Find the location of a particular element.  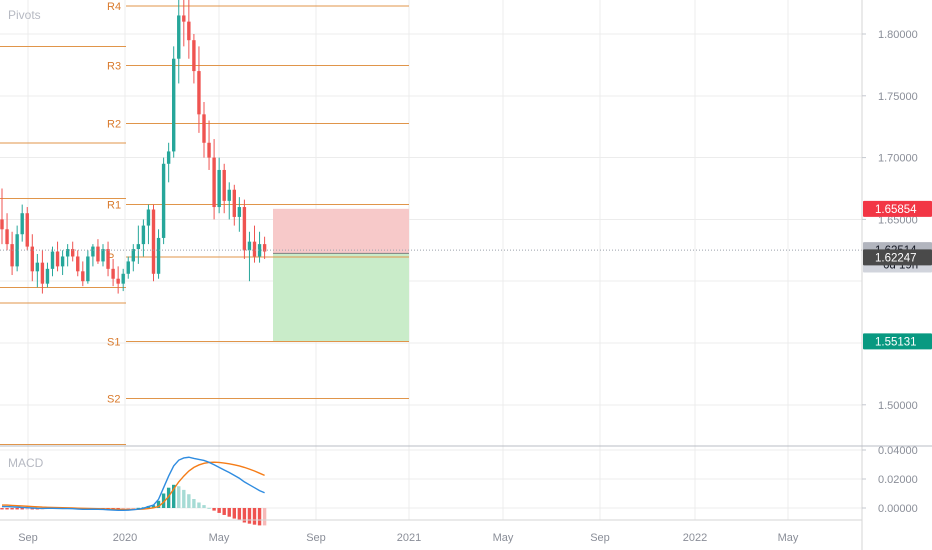

svg-text: 1.65854 is located at coordinates (896, 210).